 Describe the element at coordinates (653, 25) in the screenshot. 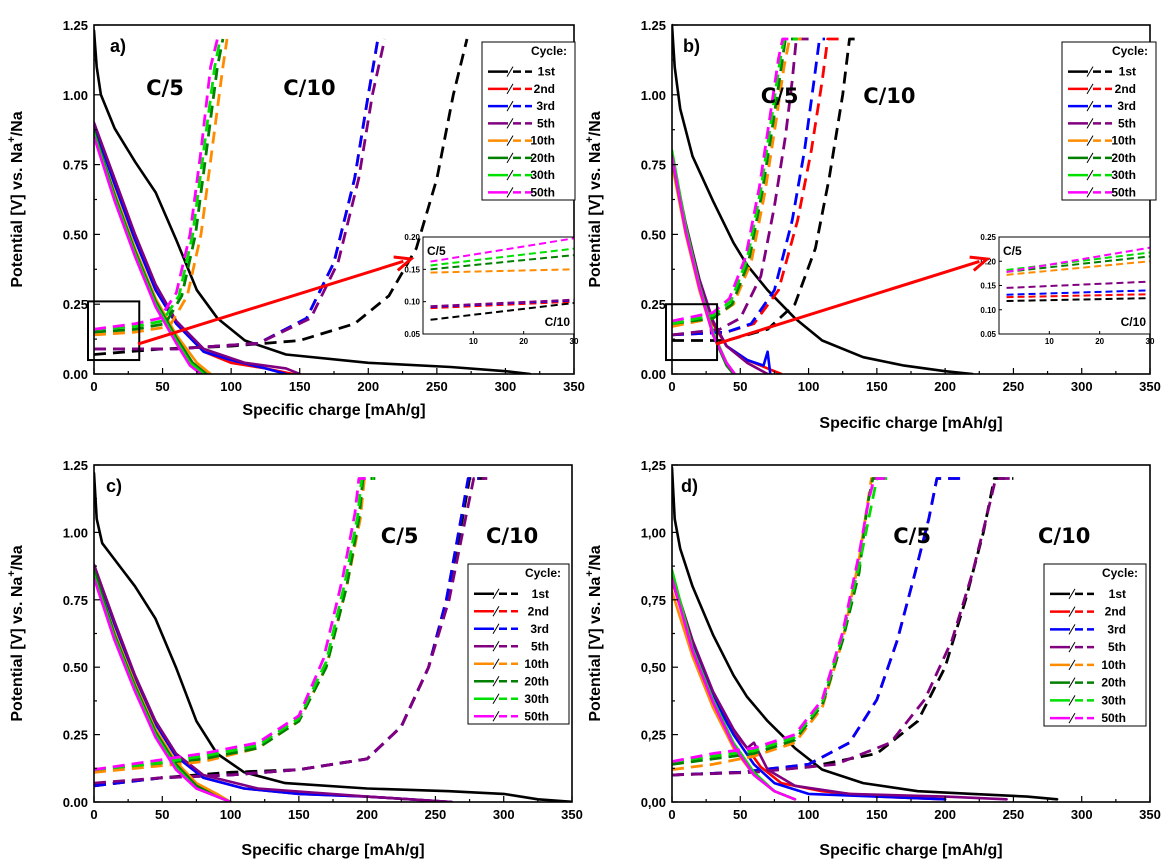

I see `y-tick-label: 1.25` at that location.